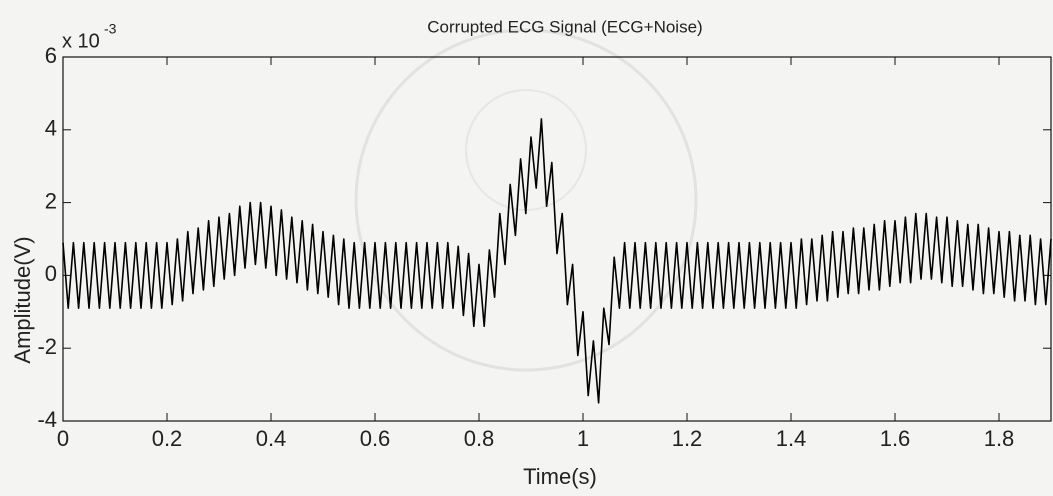  Describe the element at coordinates (564, 26) in the screenshot. I see `chart-title: Corrupted ECG Signal (ECG+Noise)` at that location.